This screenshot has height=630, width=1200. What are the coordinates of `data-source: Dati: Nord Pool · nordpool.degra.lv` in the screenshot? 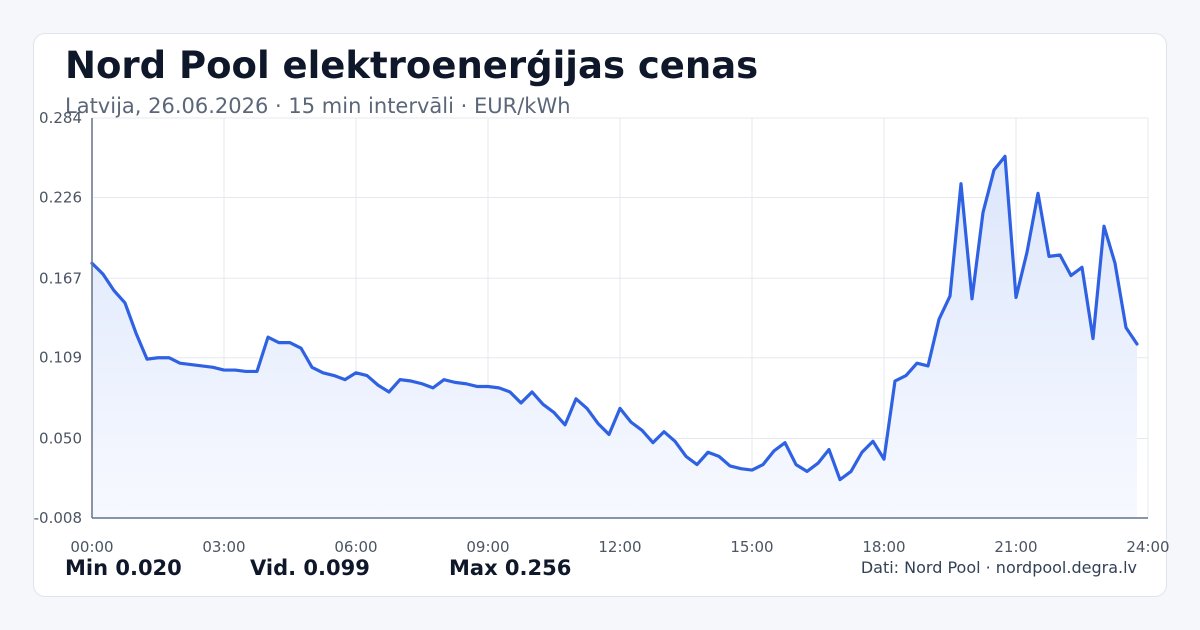 It's located at (998, 567).